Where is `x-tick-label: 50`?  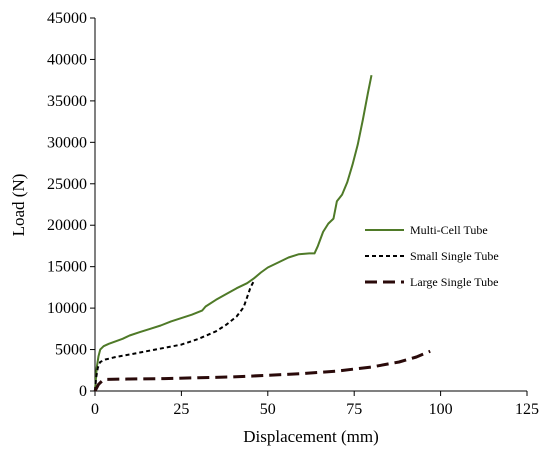 x-tick-label: 50 is located at coordinates (268, 409).